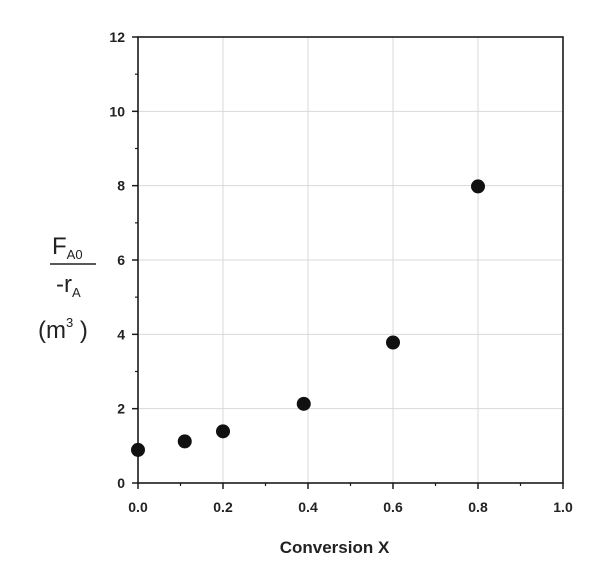 The width and height of the screenshot is (596, 583). I want to click on x-tick-label: 0.4, so click(308, 507).